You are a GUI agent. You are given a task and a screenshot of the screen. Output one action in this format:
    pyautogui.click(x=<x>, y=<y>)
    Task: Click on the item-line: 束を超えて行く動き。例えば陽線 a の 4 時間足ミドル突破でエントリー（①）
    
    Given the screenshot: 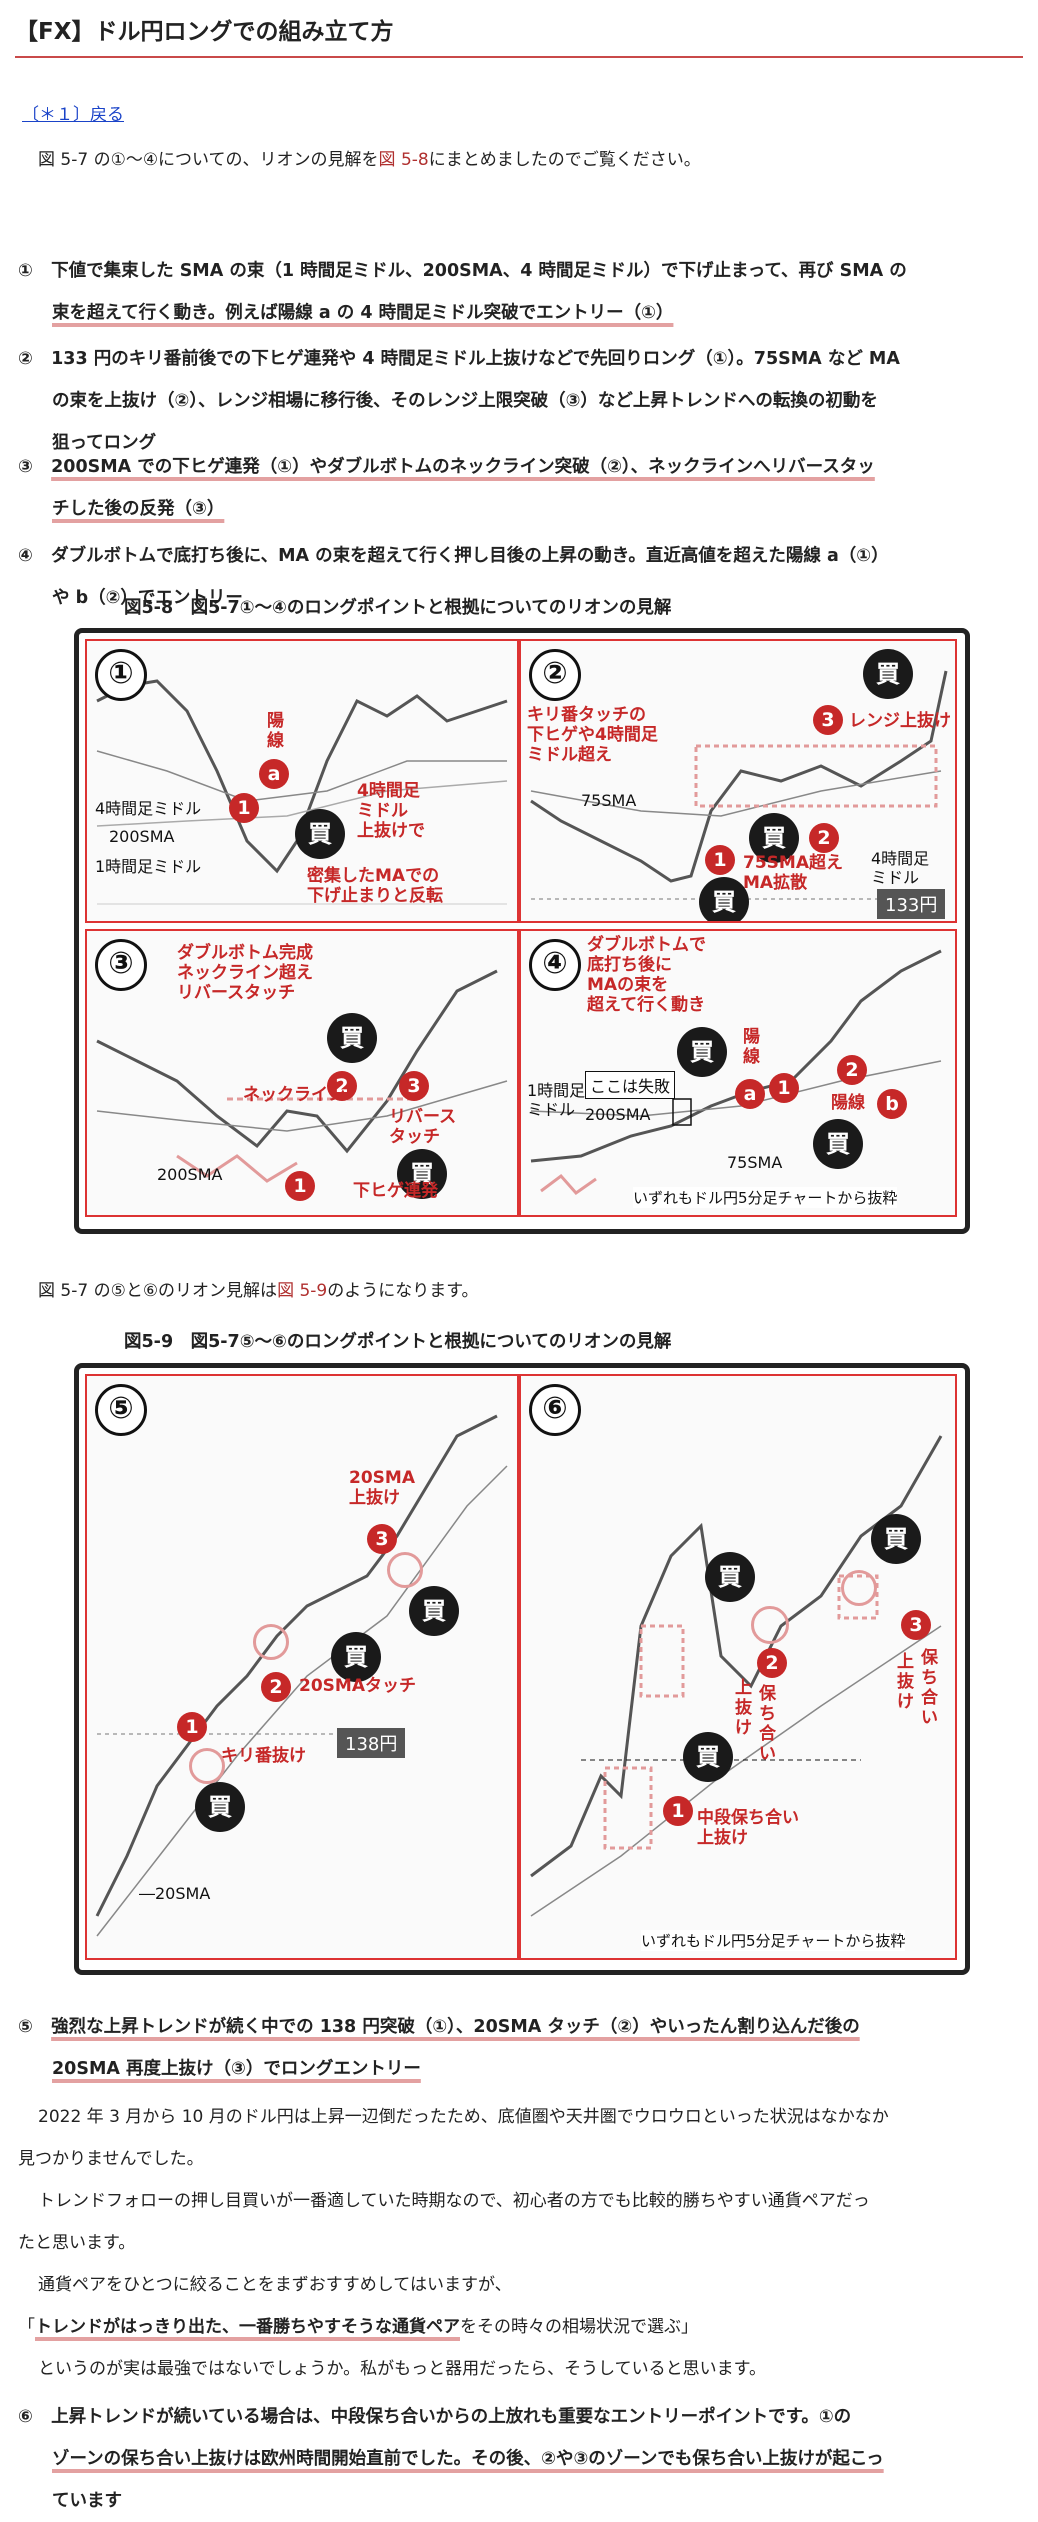 What is the action you would take?
    pyautogui.click(x=363, y=313)
    